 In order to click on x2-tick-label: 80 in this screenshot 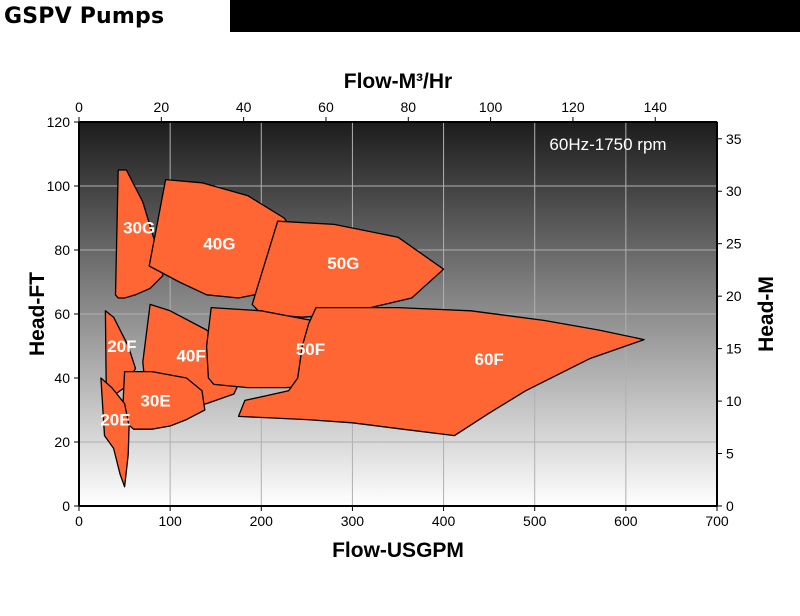, I will do `click(409, 107)`.